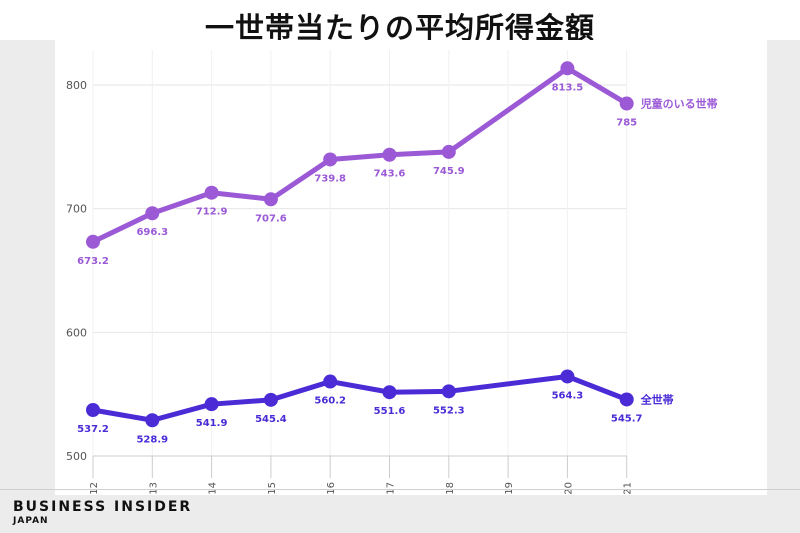 The width and height of the screenshot is (800, 533). What do you see at coordinates (400, 511) in the screenshot?
I see `footer: BUSINESS INSIDER JAPAN` at bounding box center [400, 511].